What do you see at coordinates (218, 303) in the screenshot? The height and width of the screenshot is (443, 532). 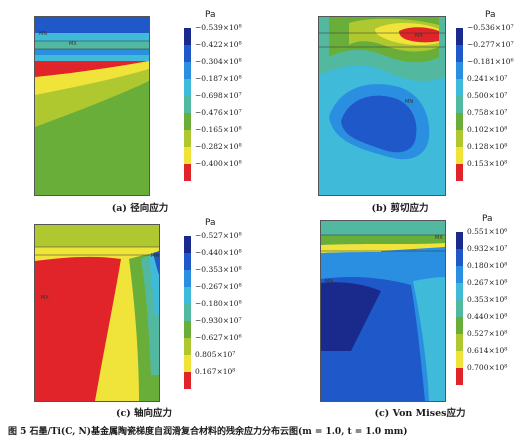 I see `legend-c-label-4: −0.180×10⁸` at bounding box center [218, 303].